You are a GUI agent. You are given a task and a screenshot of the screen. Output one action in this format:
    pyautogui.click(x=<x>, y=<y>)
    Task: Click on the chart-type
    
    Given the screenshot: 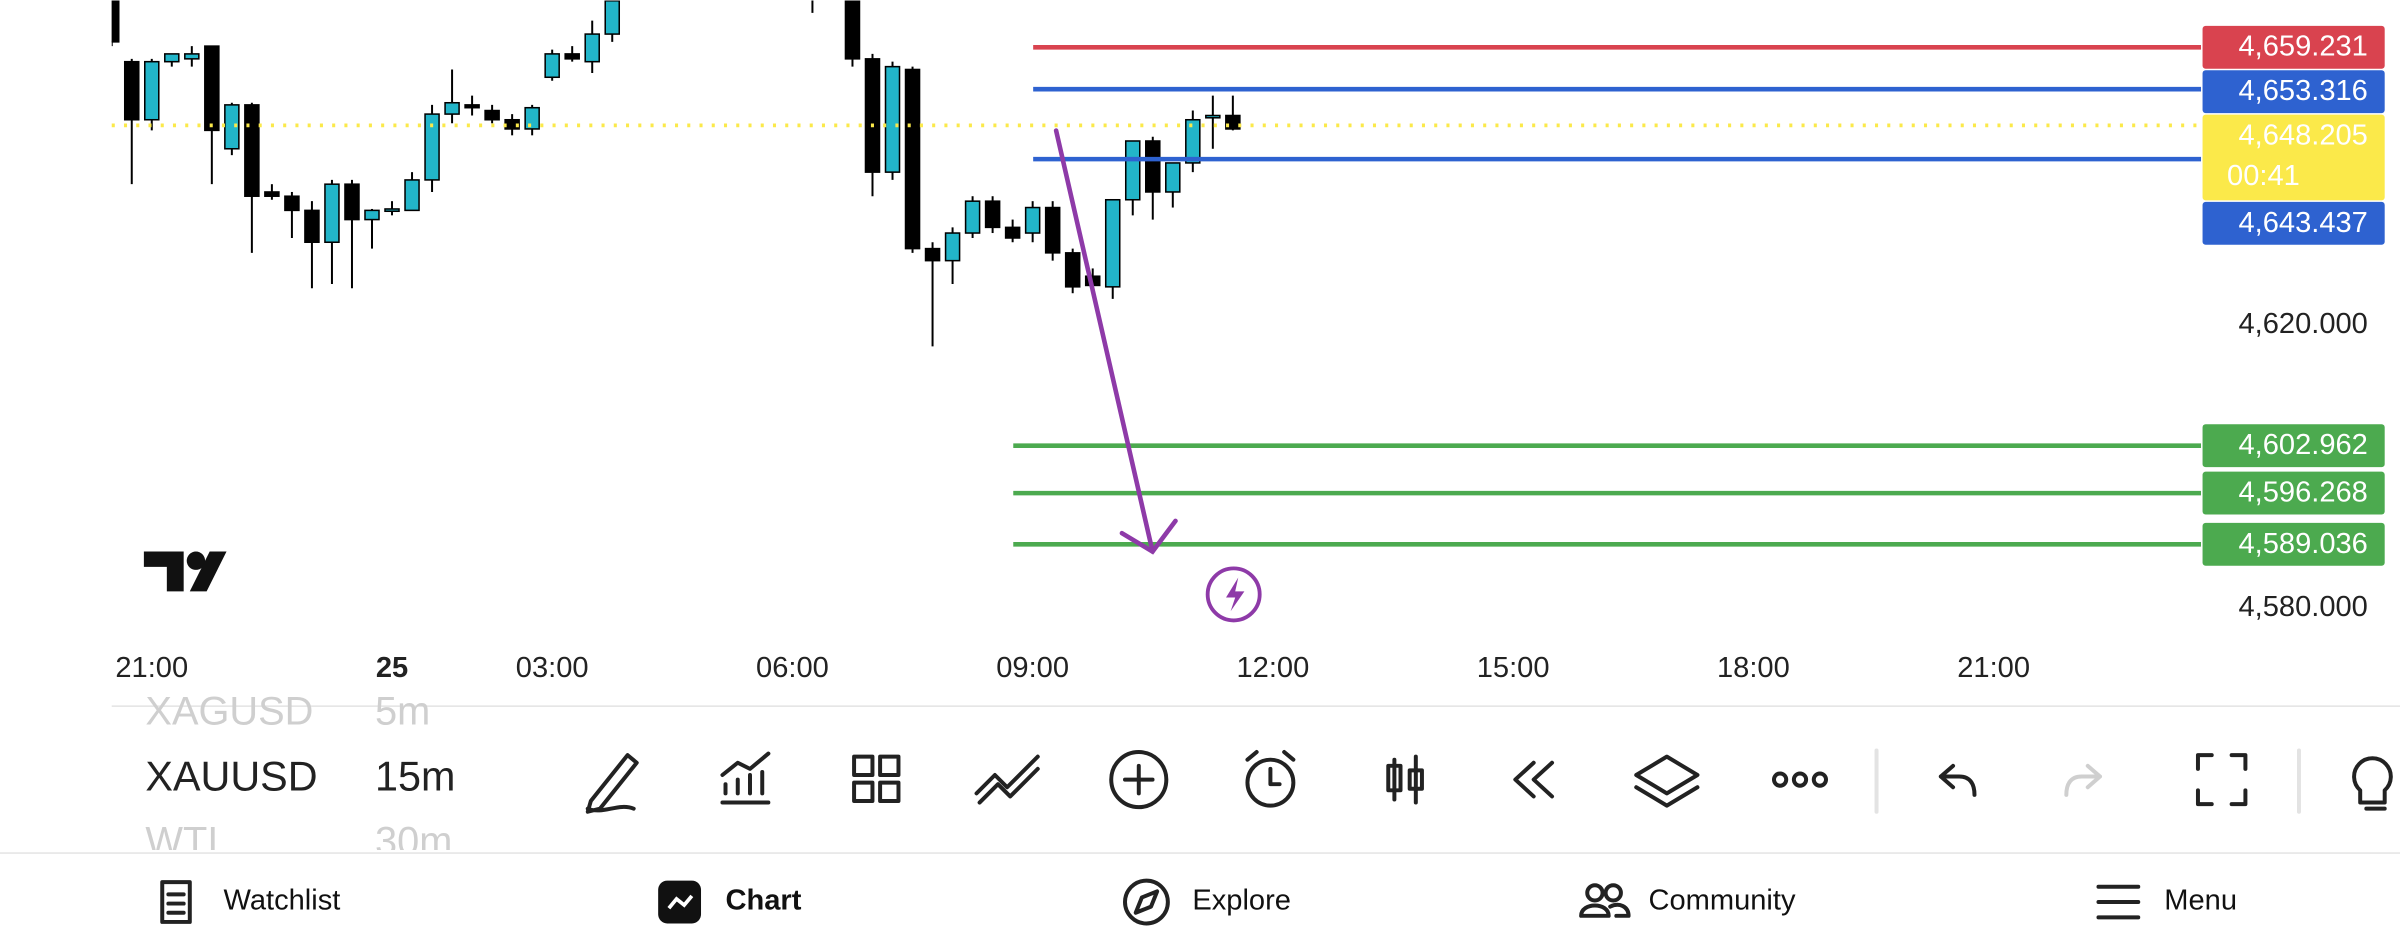 What is the action you would take?
    pyautogui.click(x=1405, y=779)
    